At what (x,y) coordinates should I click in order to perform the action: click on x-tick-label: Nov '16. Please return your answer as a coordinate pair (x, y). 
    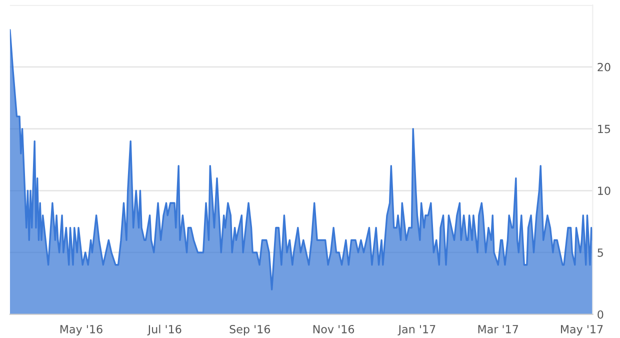
    Looking at the image, I should click on (333, 329).